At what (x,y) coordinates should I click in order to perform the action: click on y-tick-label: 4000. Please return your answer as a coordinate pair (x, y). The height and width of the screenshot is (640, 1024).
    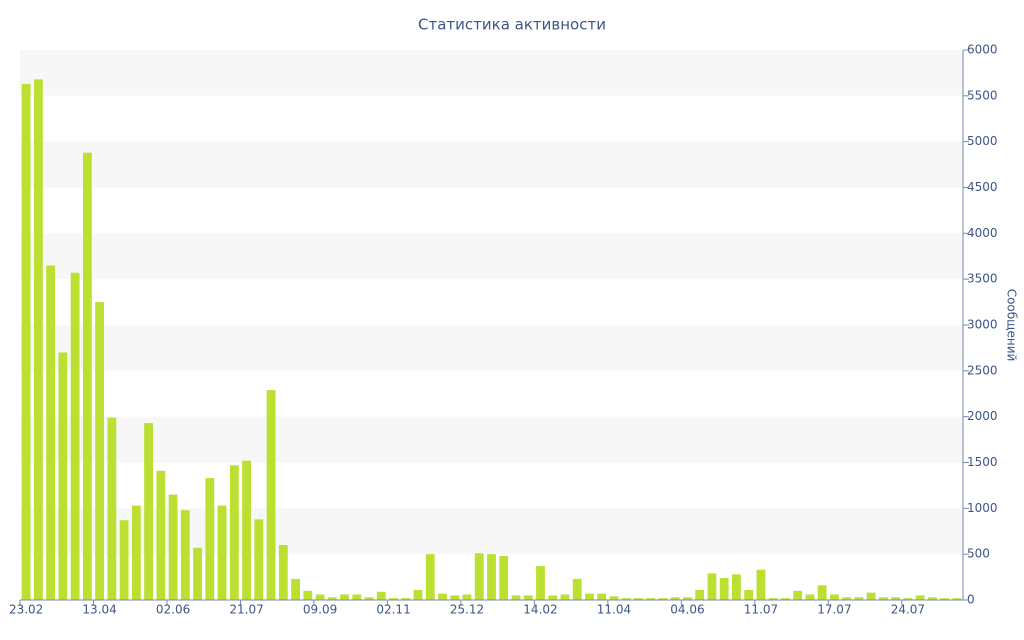
    Looking at the image, I should click on (982, 233).